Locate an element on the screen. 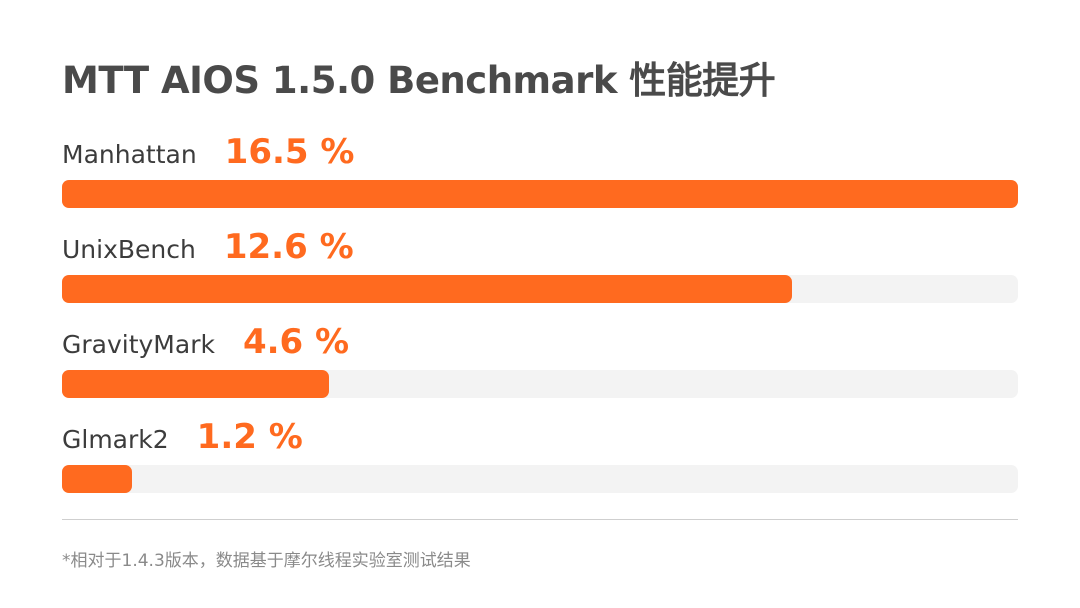  footnote: *相对于1.4.3版本，数据基于摩尔线程实验室测试结果 is located at coordinates (266, 561).